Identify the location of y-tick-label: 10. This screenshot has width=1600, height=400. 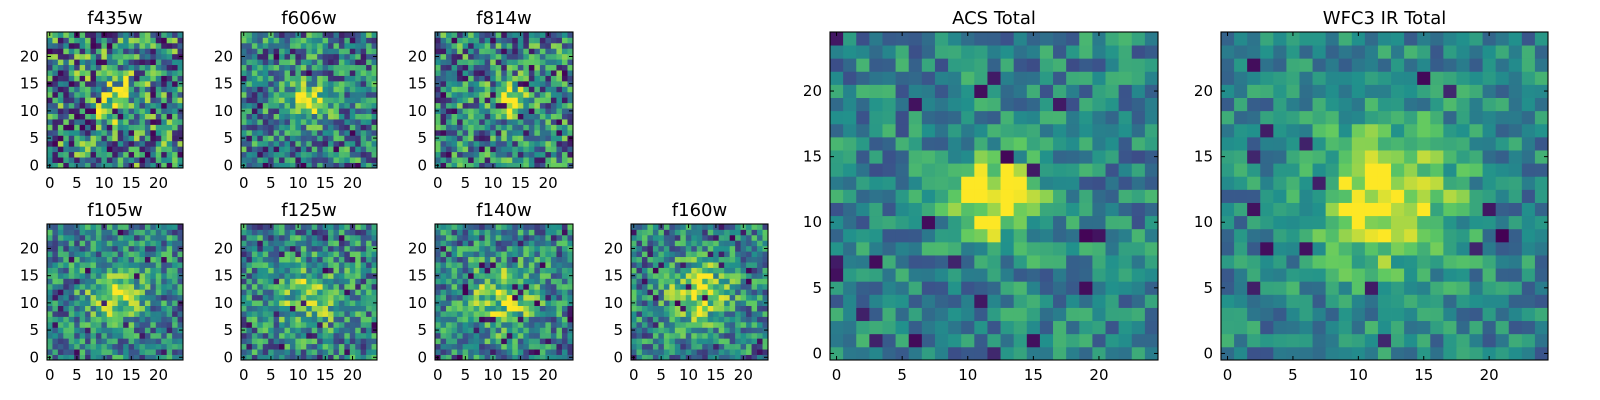
(417, 303).